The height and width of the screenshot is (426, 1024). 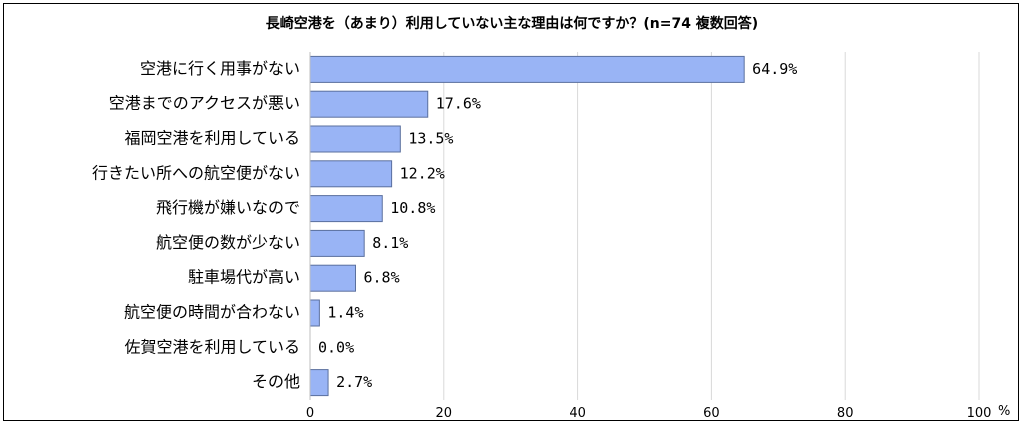 What do you see at coordinates (244, 277) in the screenshot?
I see `category-label: 駐車場代が高い` at bounding box center [244, 277].